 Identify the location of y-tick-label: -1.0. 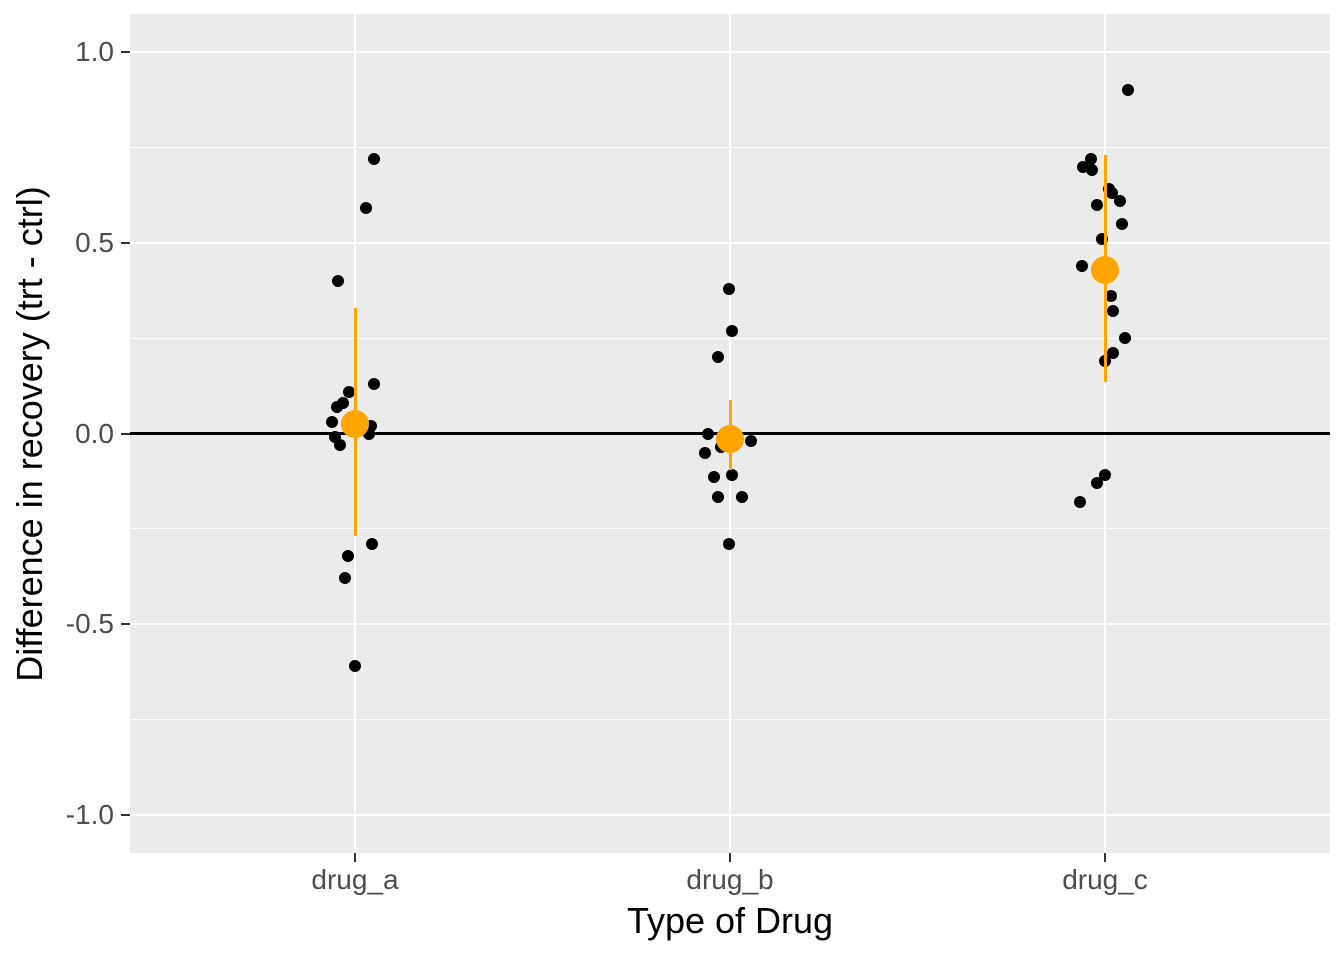
(89, 814).